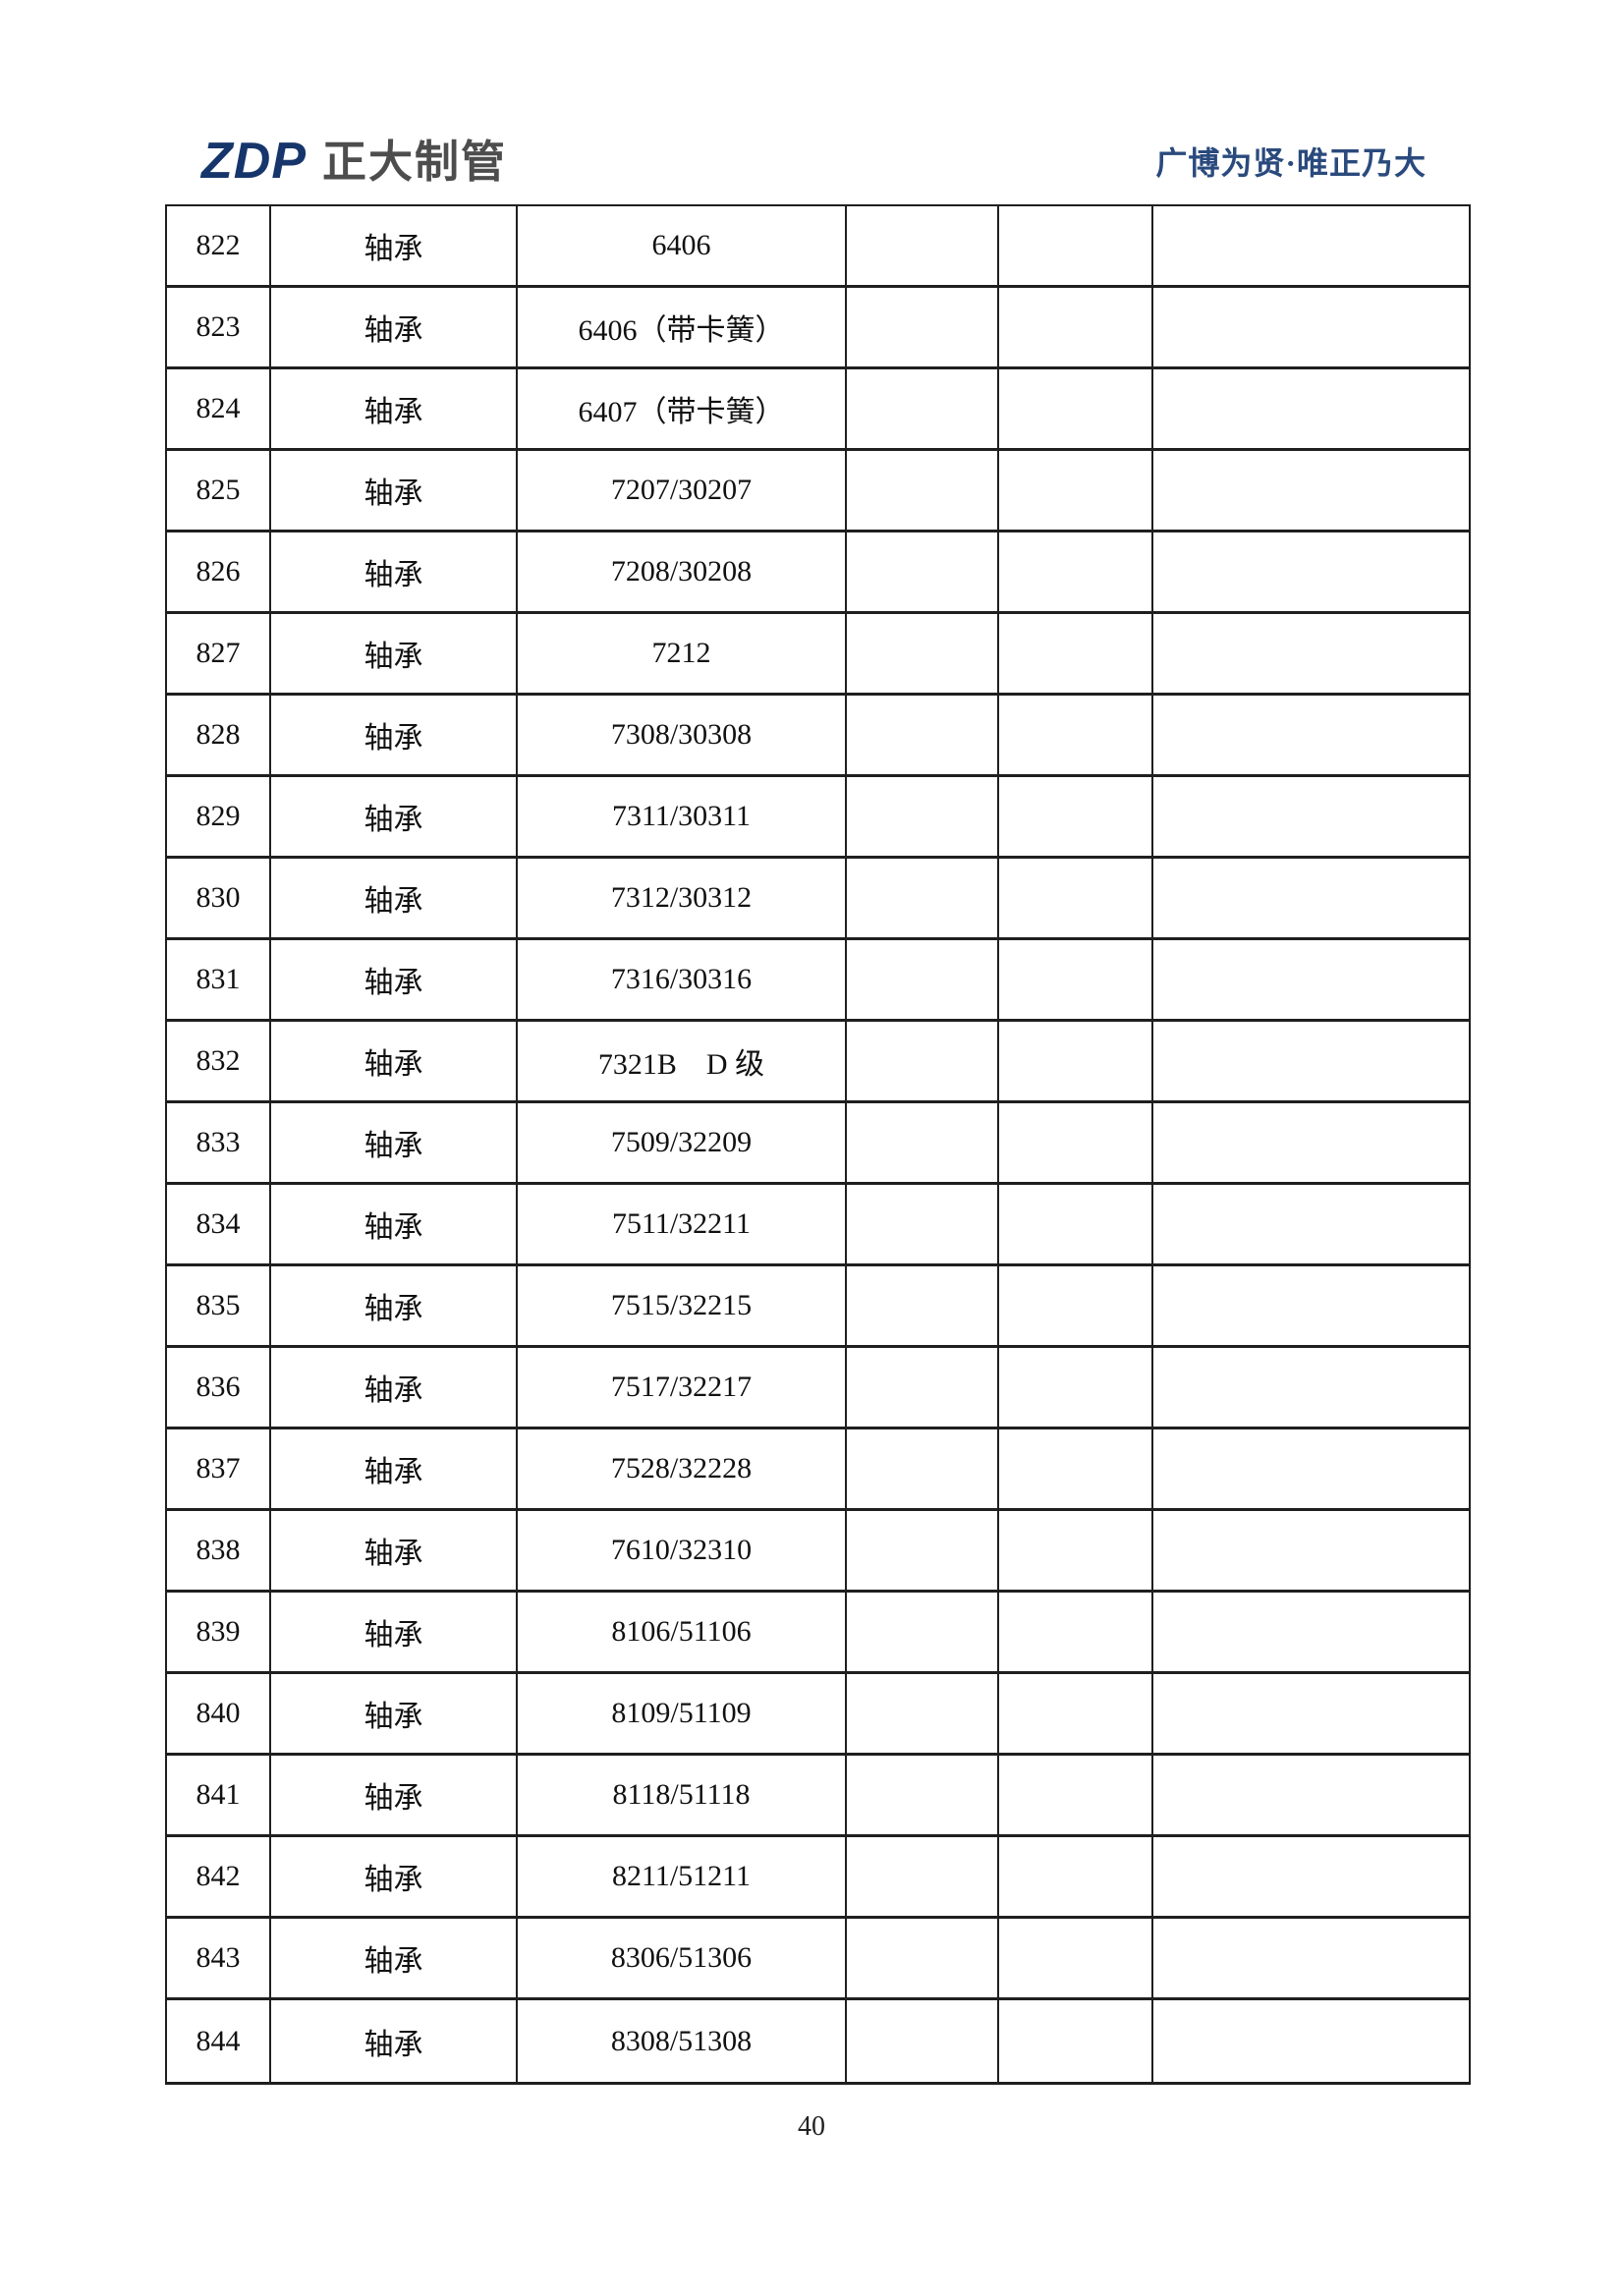  I want to click on cell-row-index: 841, so click(219, 1795).